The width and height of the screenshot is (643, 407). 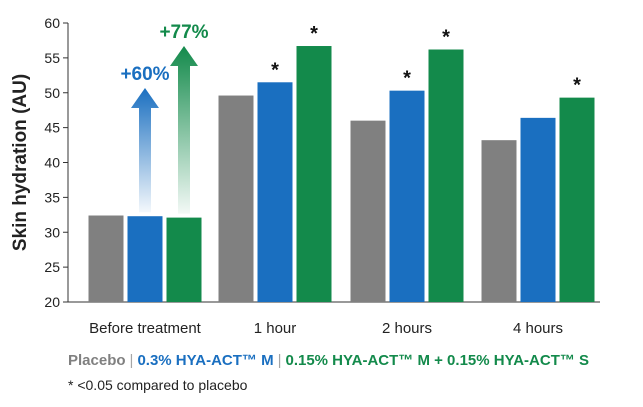 What do you see at coordinates (97, 360) in the screenshot?
I see `legend-entry-placebo: Placebo` at bounding box center [97, 360].